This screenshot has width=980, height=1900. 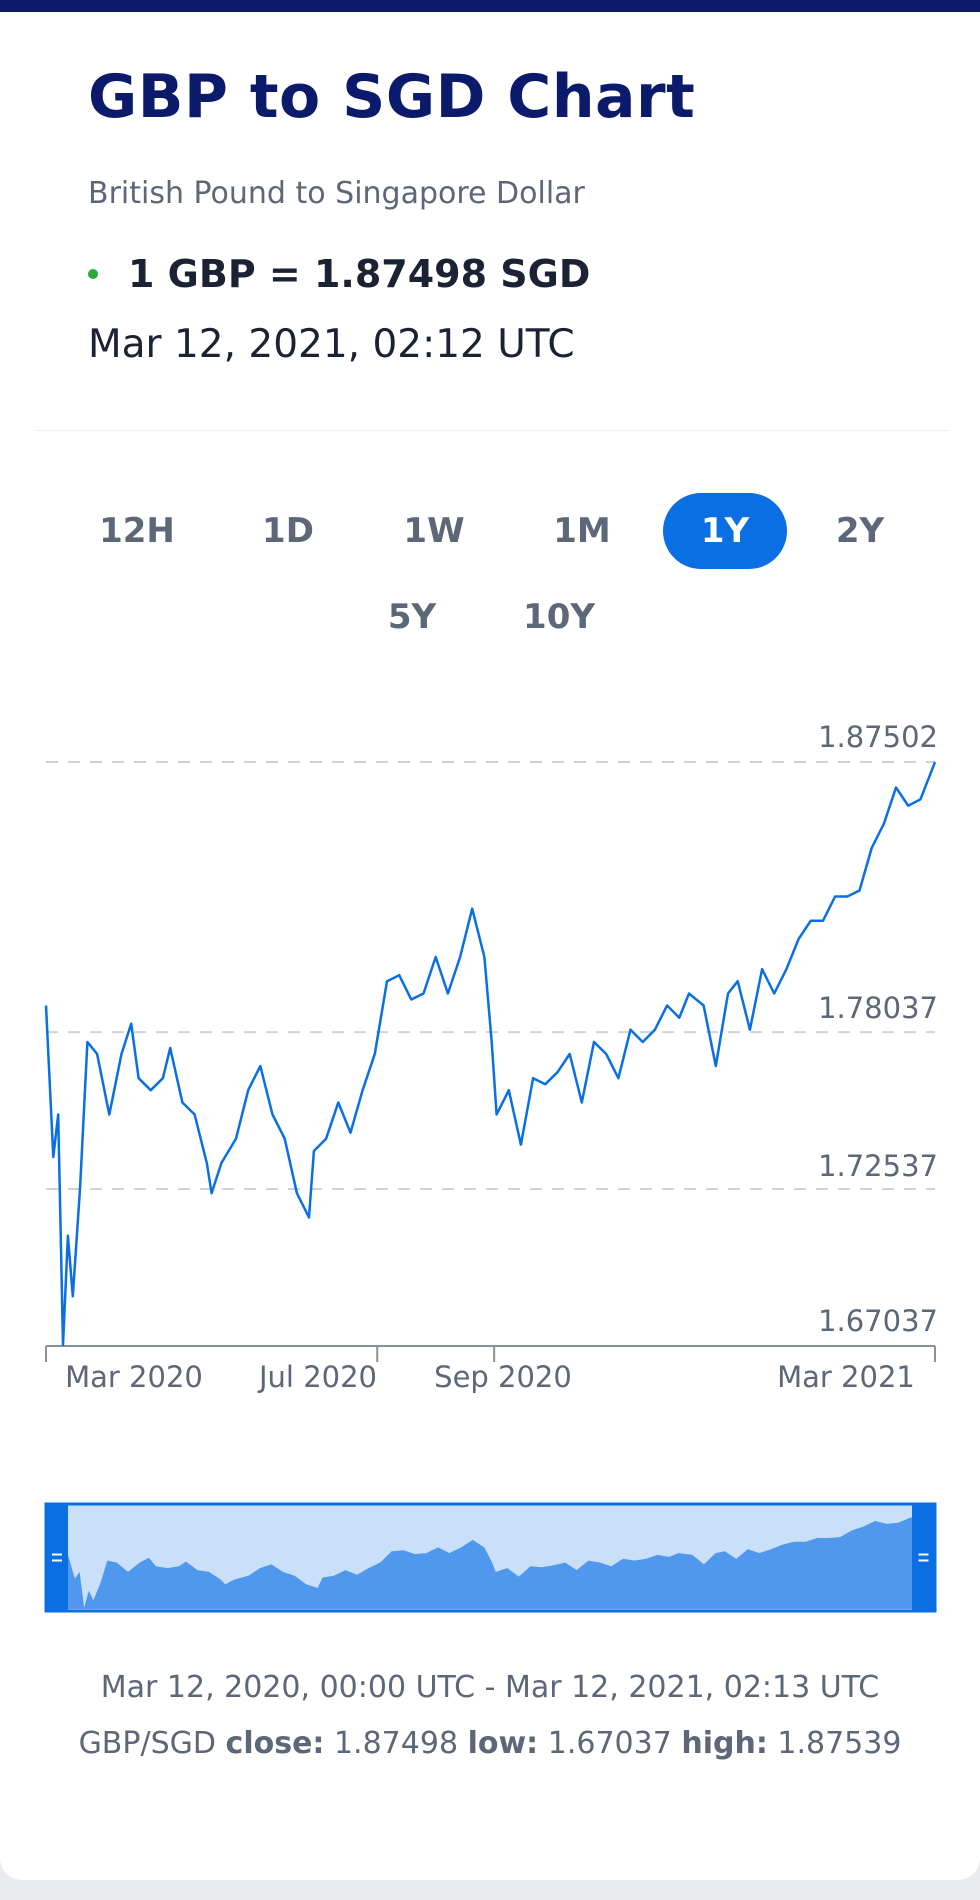 I want to click on x-tick-label: Mar 2021, so click(x=846, y=1377).